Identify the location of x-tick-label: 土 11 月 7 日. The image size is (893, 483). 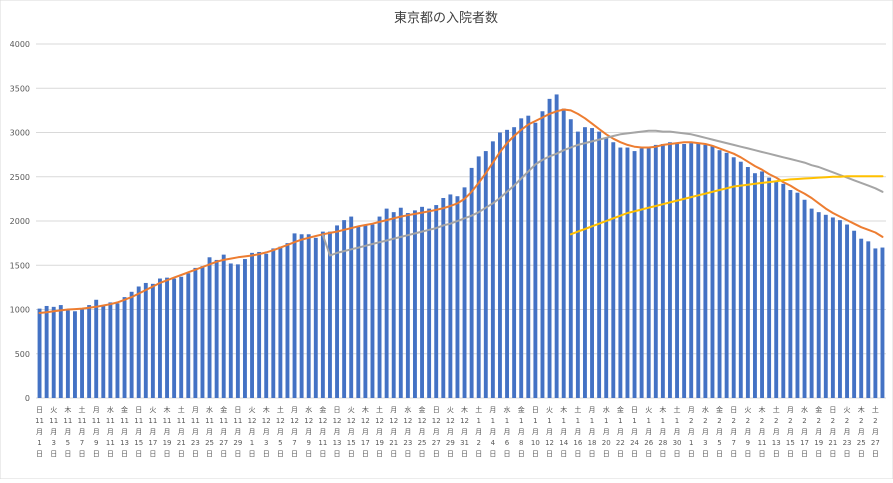
(82, 431).